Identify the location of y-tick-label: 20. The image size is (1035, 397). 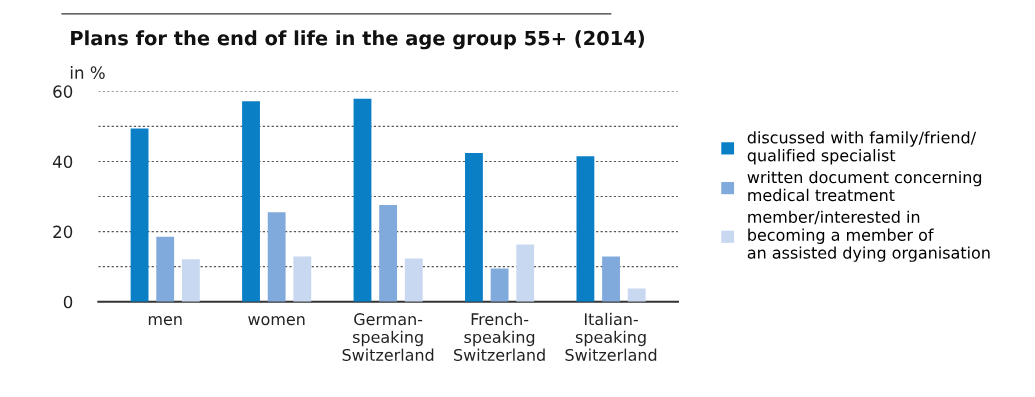
(63, 232).